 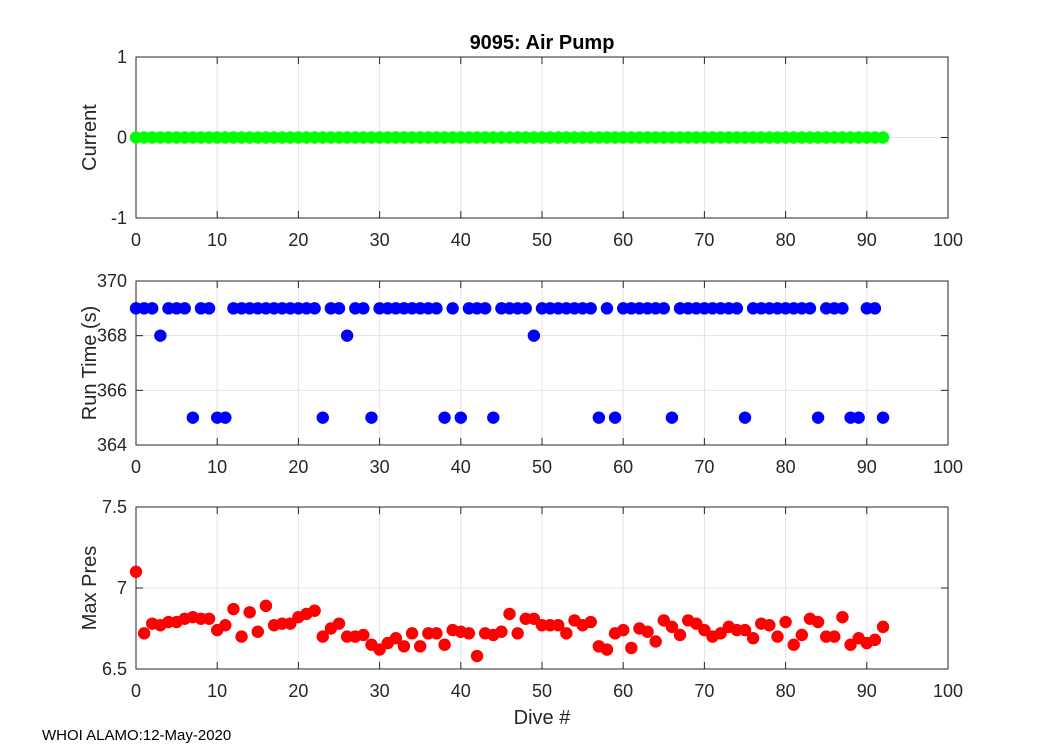 What do you see at coordinates (119, 218) in the screenshot?
I see `y-tick-label: -1` at bounding box center [119, 218].